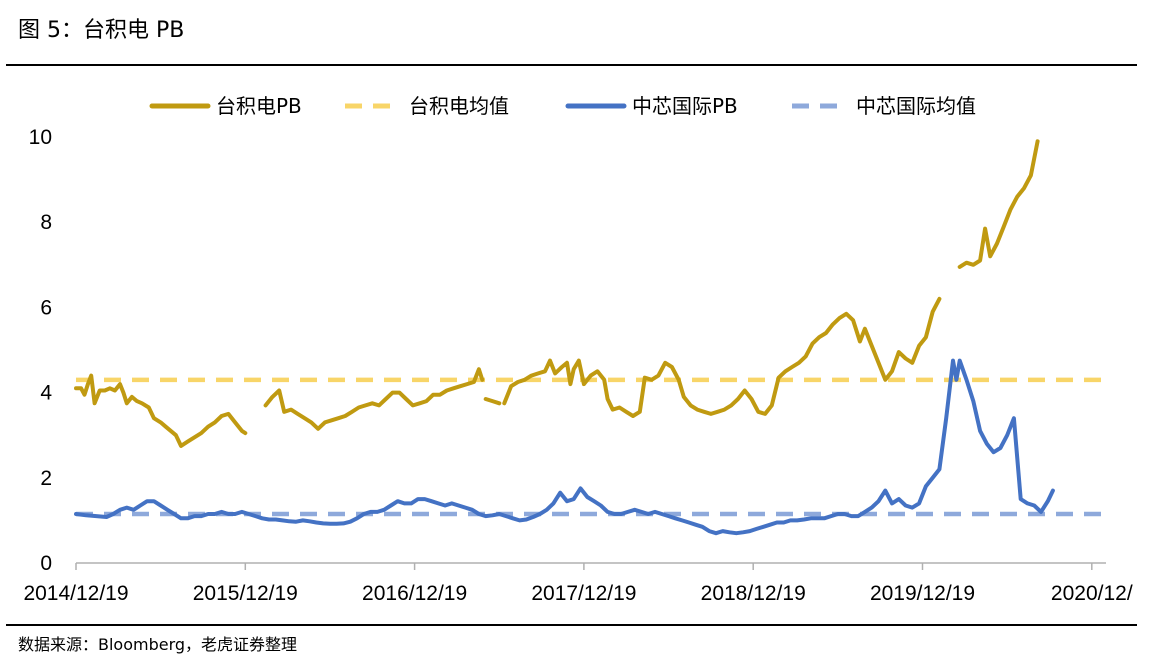  I want to click on x-tick-label: 2019/12/19, so click(922, 593).